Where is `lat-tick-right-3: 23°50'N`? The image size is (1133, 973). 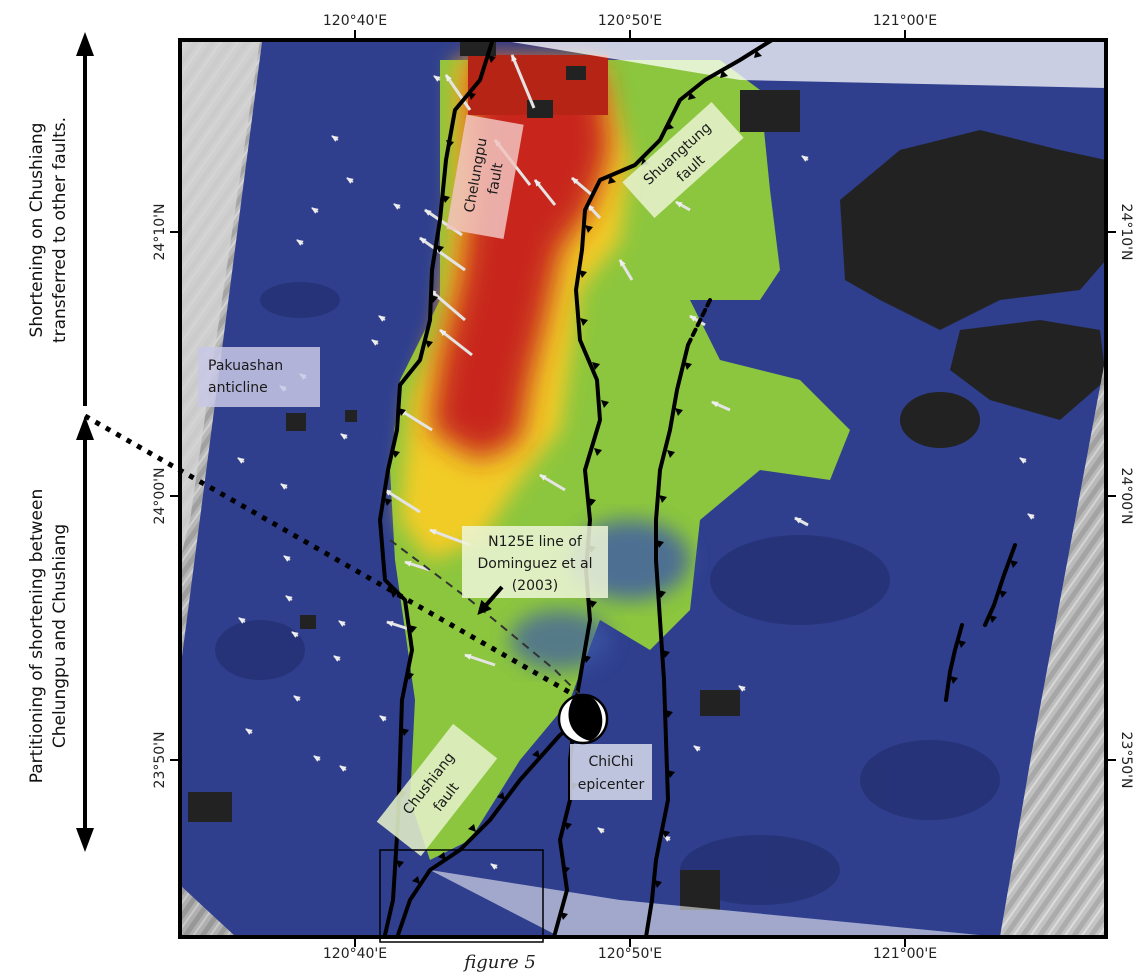 lat-tick-right-3: 23°50'N is located at coordinates (1125, 760).